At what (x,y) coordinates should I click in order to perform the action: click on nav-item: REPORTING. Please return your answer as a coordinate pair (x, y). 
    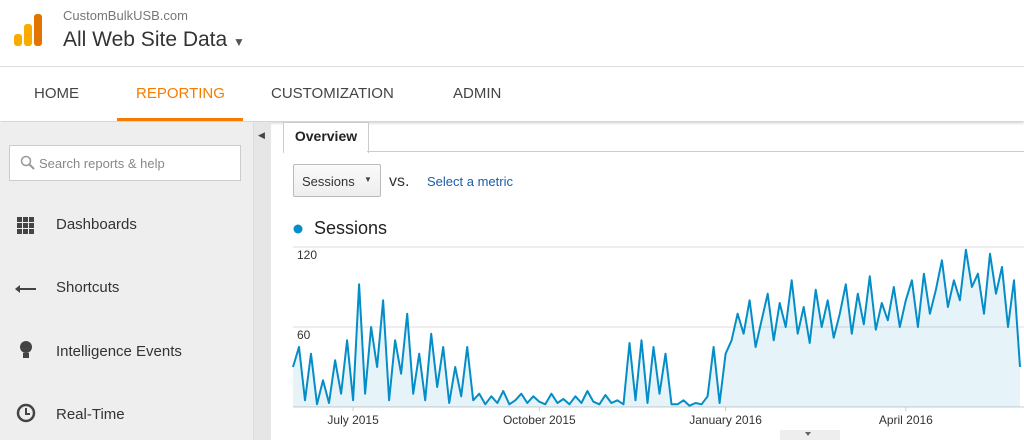
    Looking at the image, I should click on (180, 93).